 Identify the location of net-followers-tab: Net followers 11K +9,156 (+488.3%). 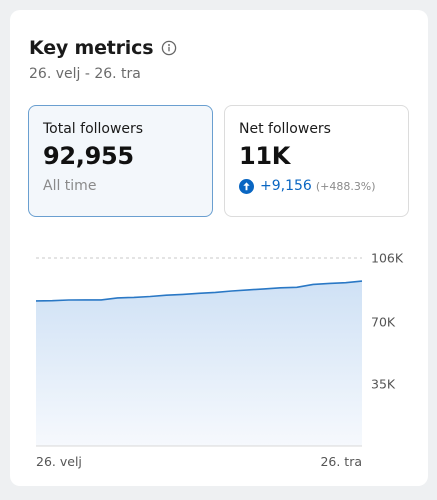
(316, 161).